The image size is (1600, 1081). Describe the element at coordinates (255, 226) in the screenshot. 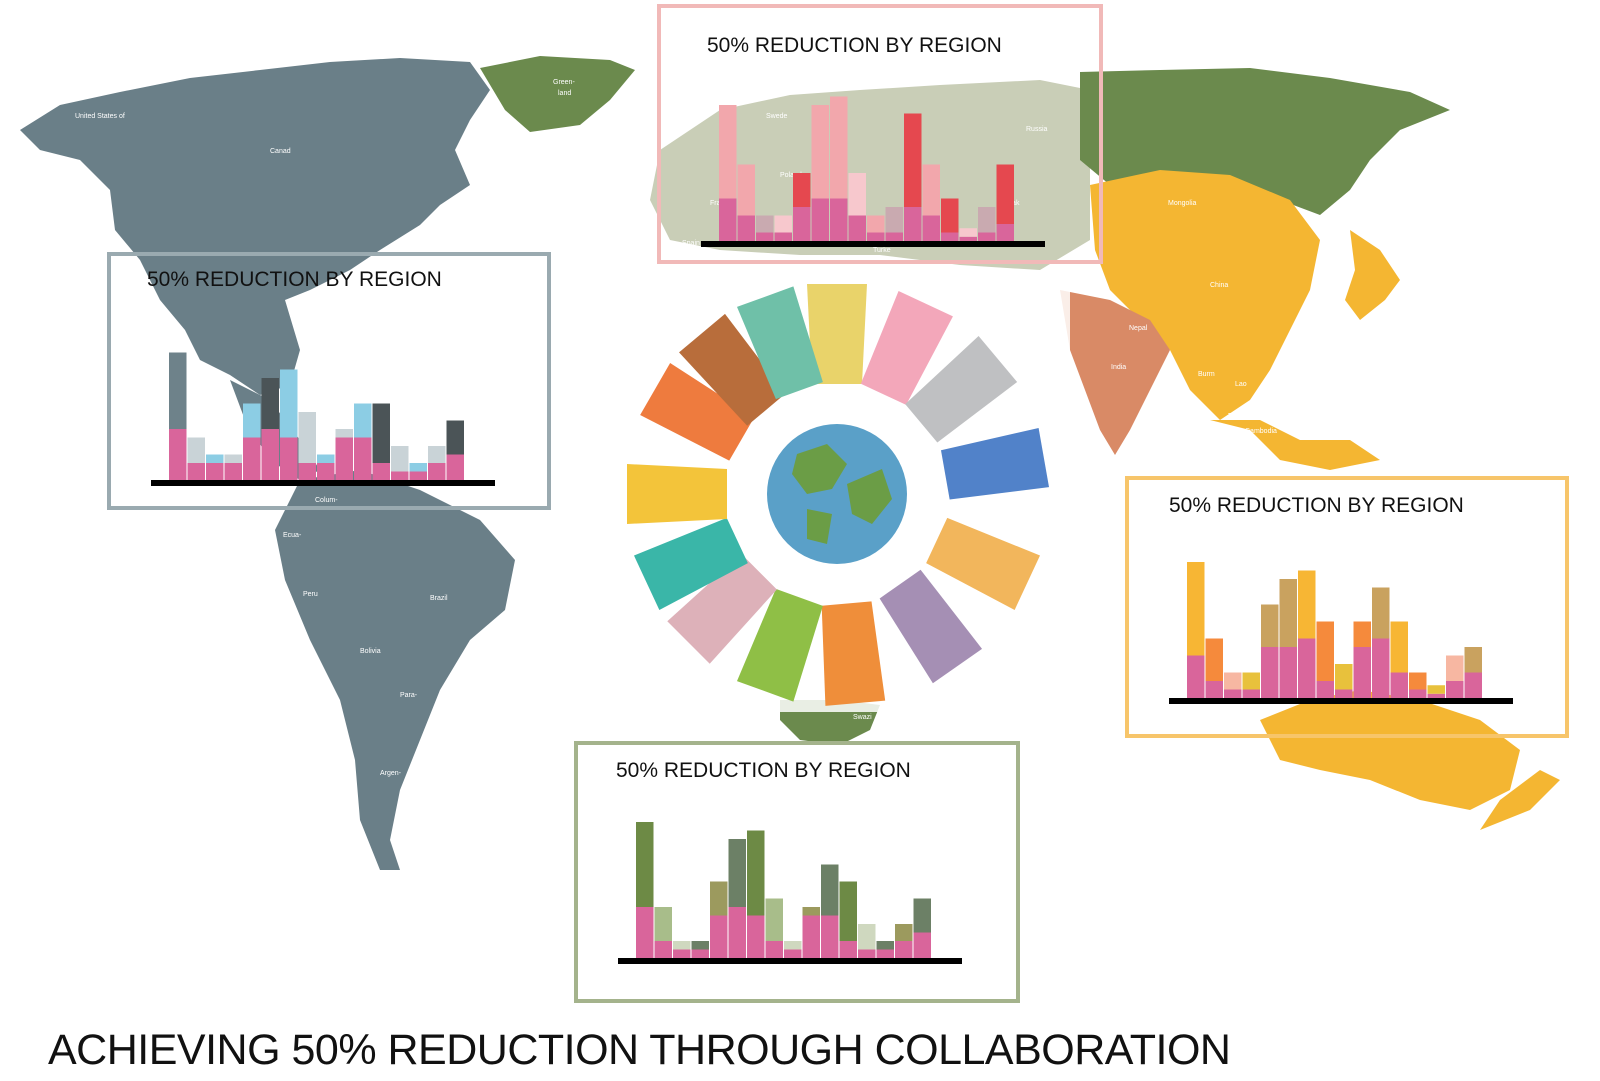

I see `north-america-landmass` at that location.